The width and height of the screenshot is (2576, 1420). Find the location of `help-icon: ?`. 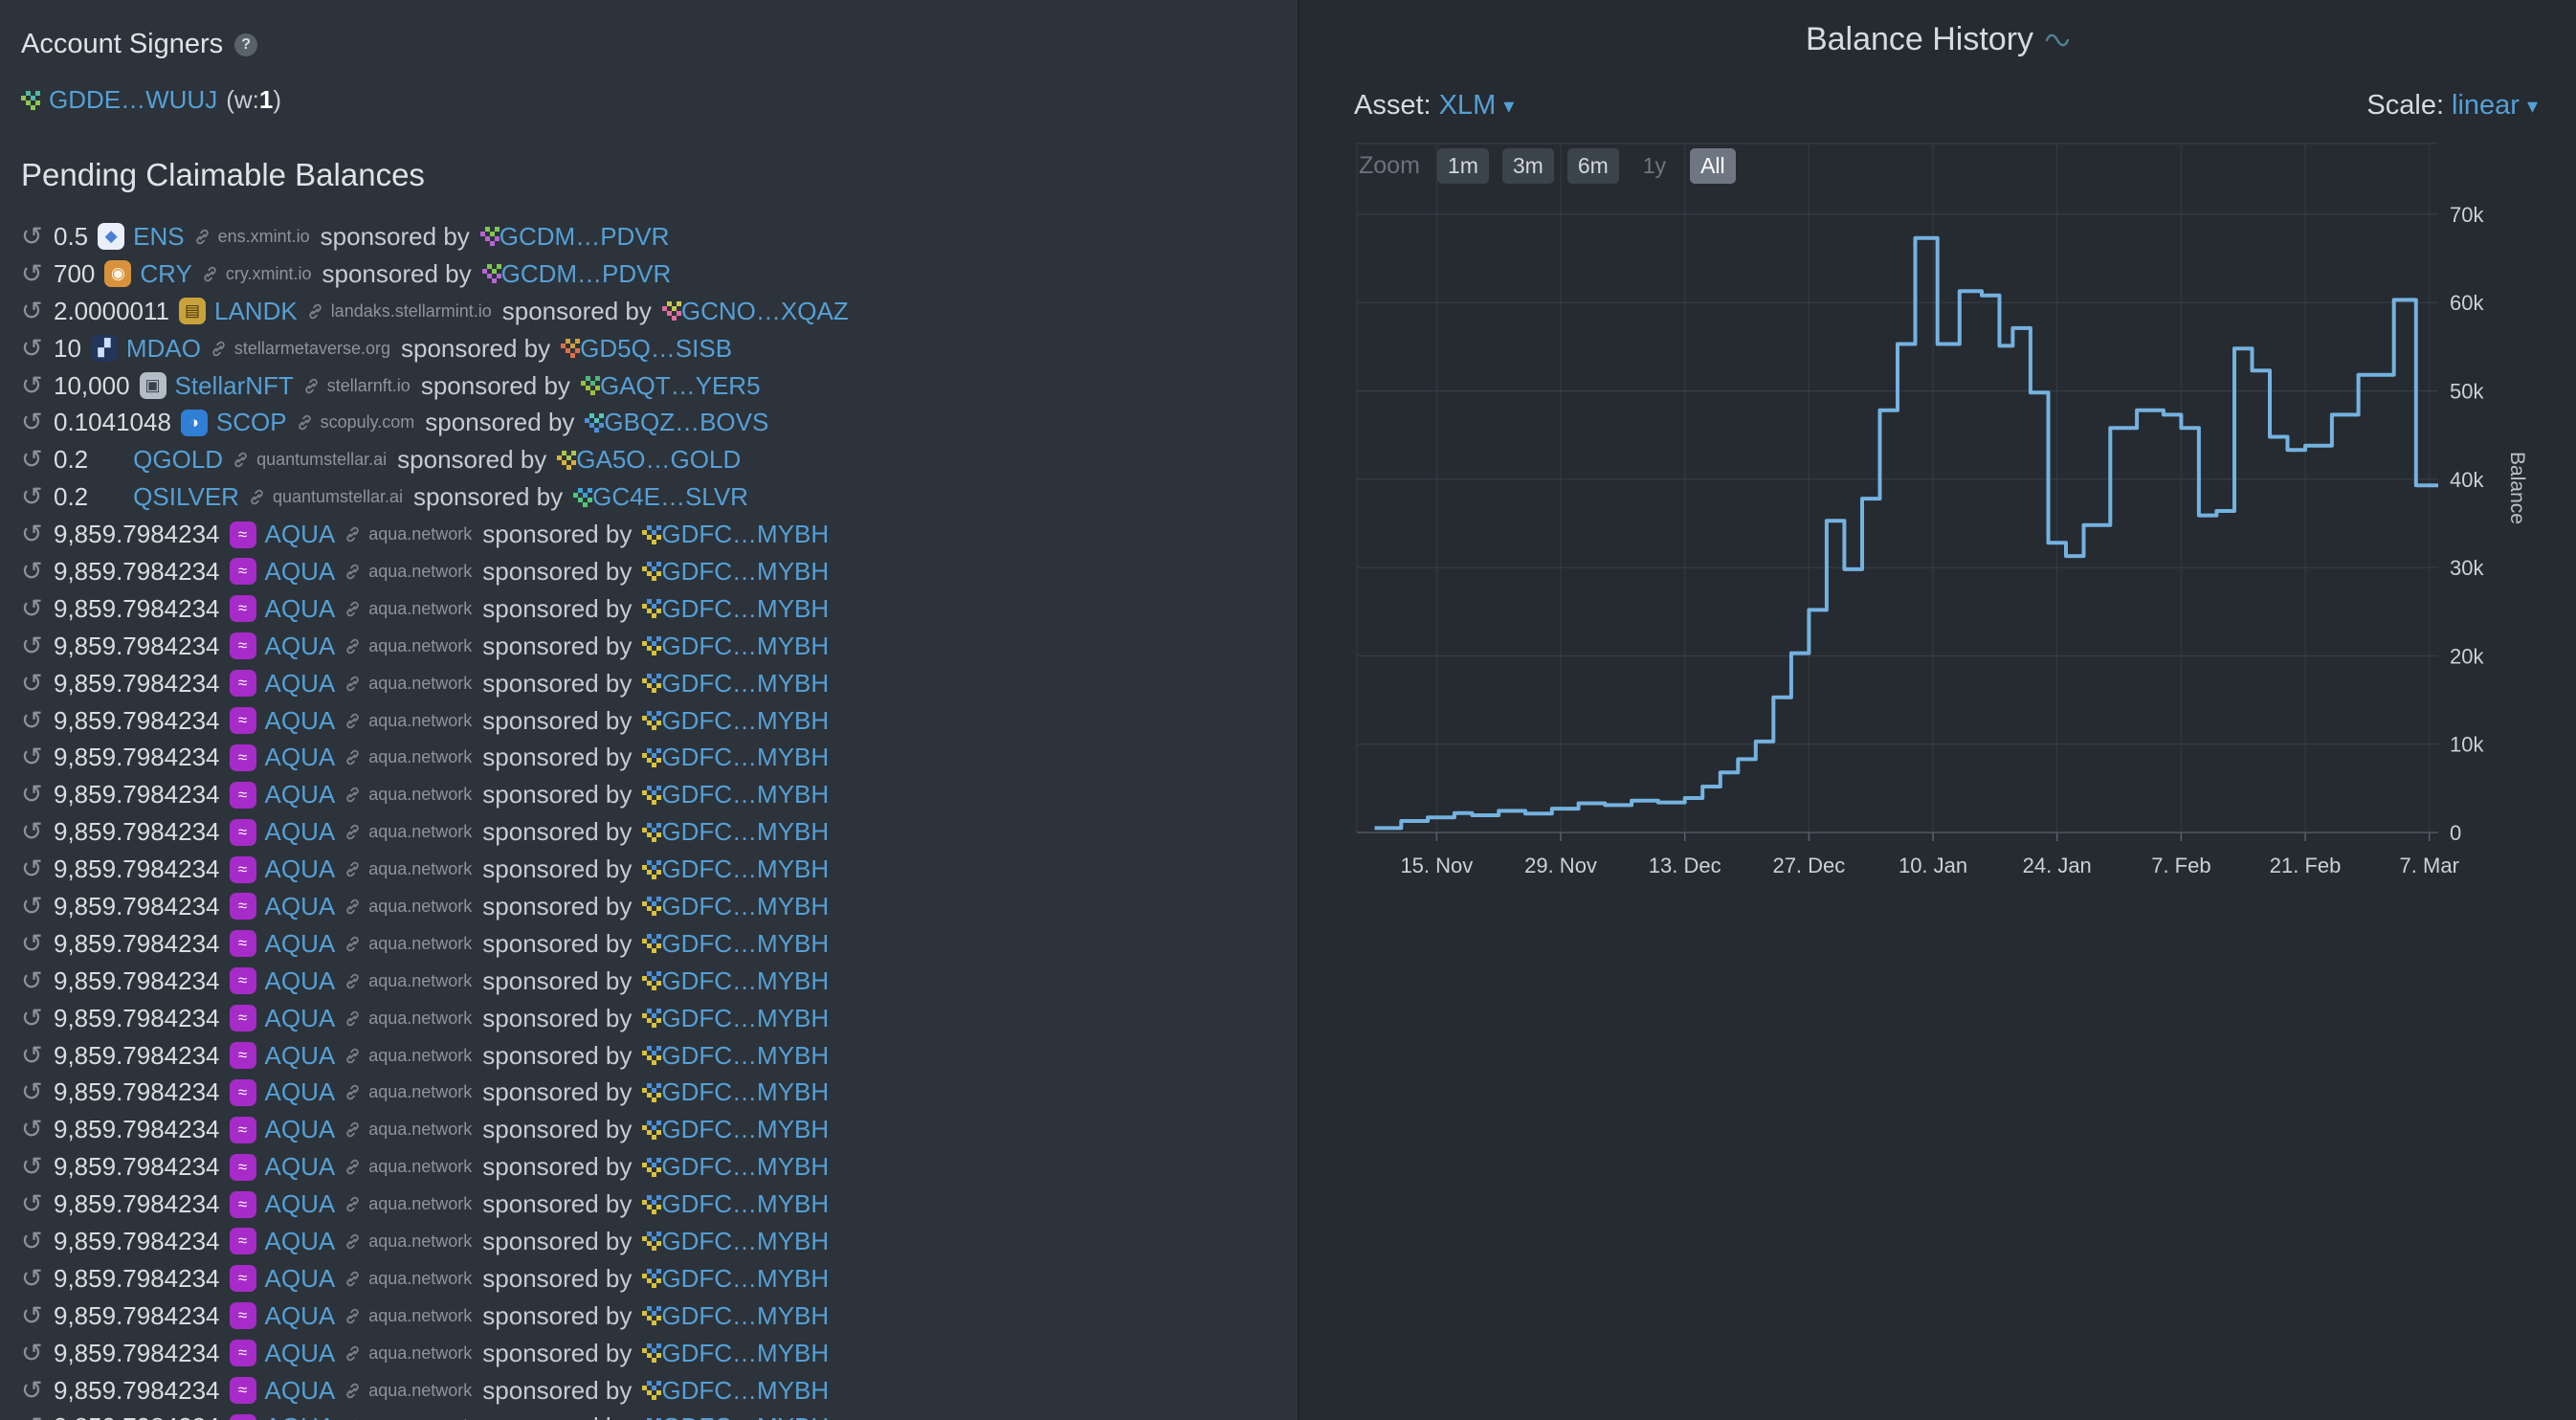

help-icon: ? is located at coordinates (246, 44).